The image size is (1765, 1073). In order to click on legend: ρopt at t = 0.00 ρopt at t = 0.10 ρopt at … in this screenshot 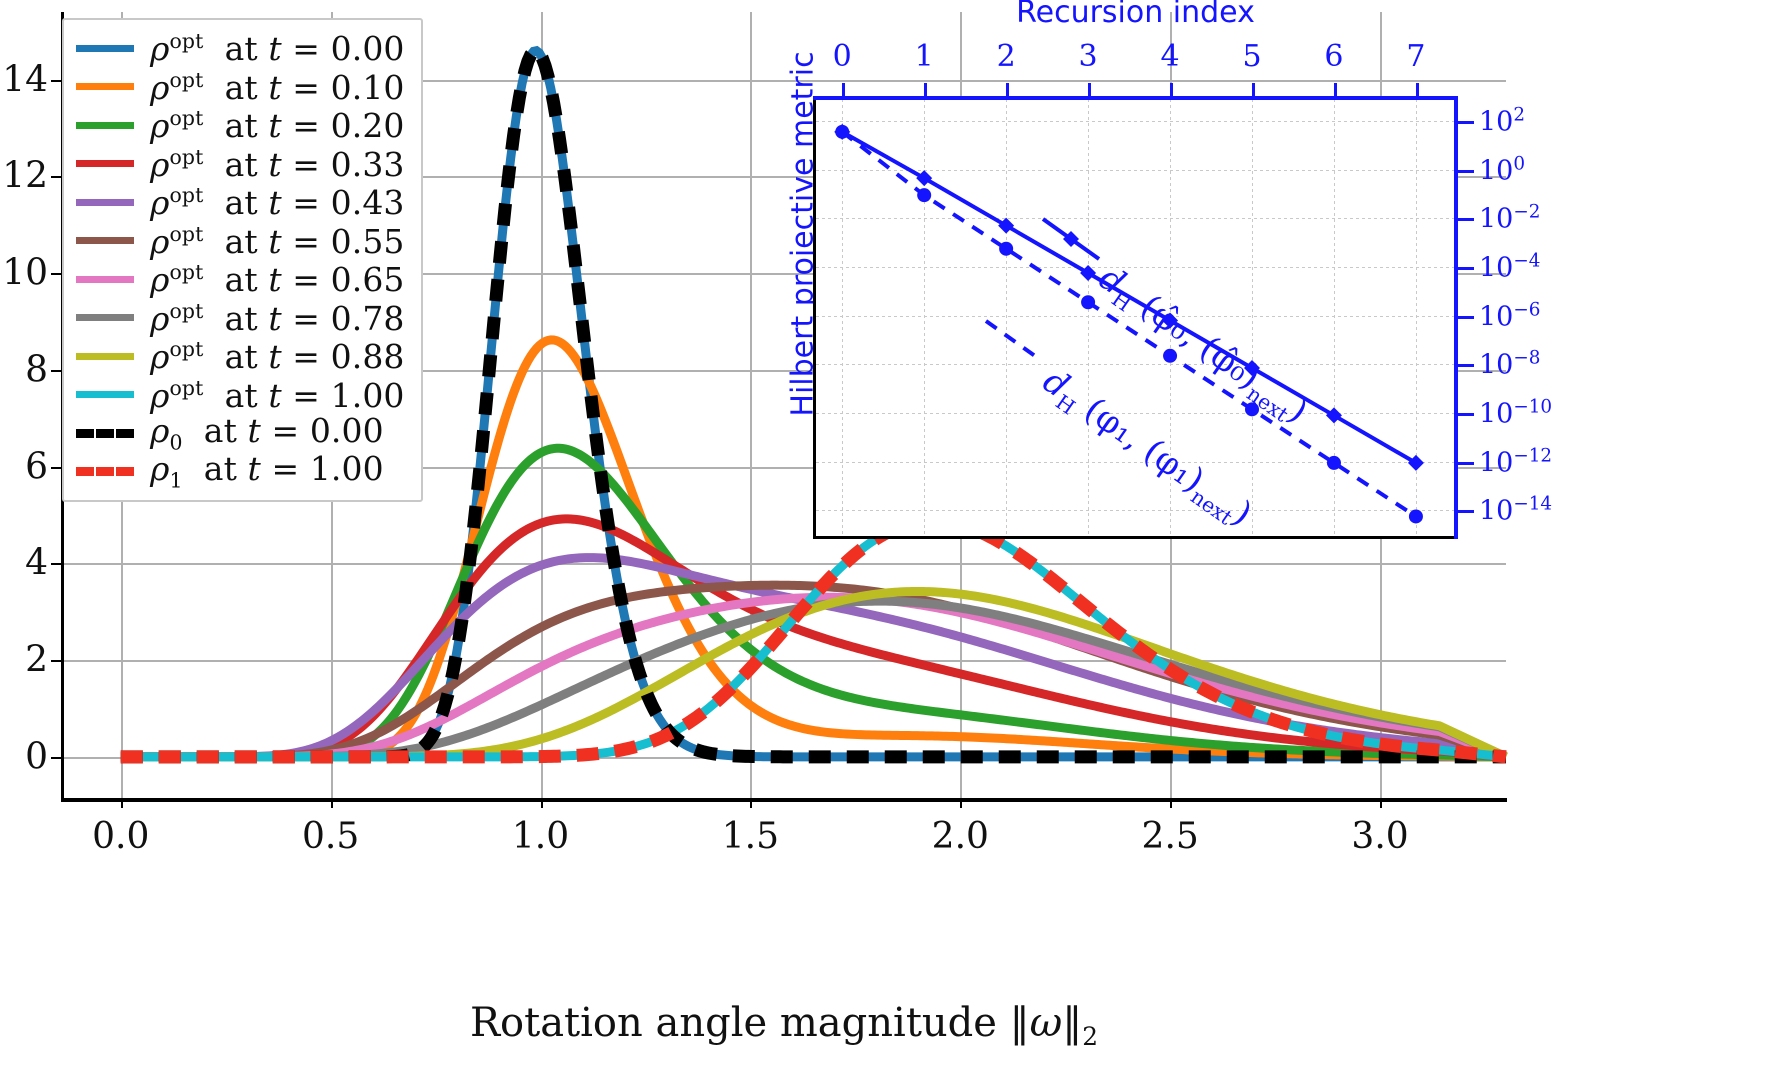, I will do `click(242, 260)`.